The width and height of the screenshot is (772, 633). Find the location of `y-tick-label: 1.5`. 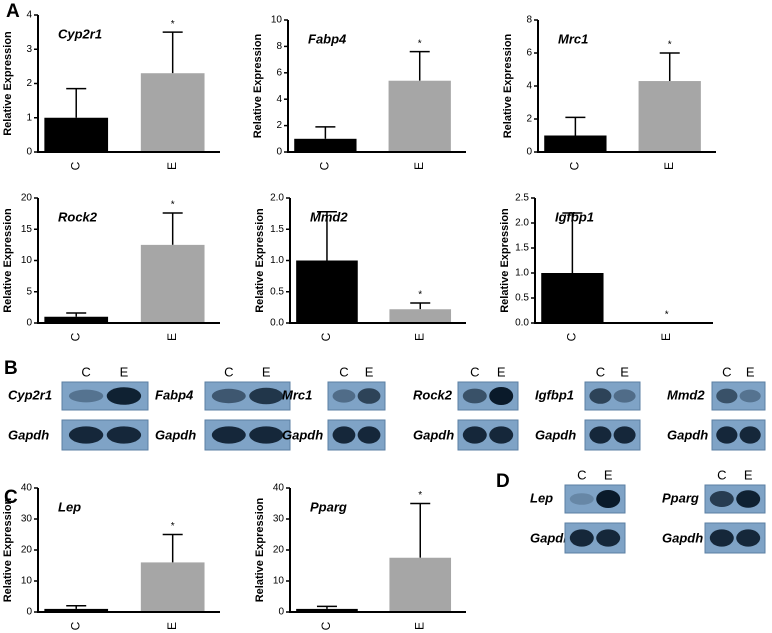

y-tick-label: 1.5 is located at coordinates (277, 229).